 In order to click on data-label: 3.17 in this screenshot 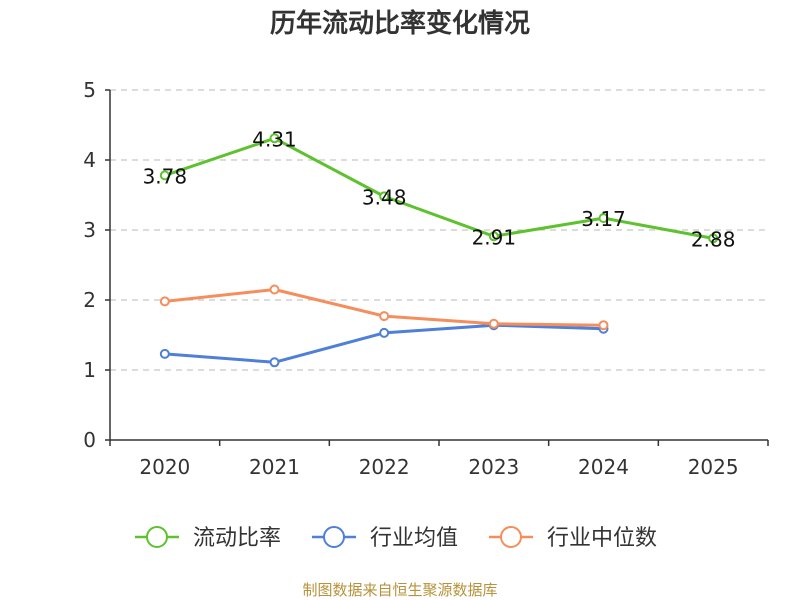, I will do `click(603, 219)`.